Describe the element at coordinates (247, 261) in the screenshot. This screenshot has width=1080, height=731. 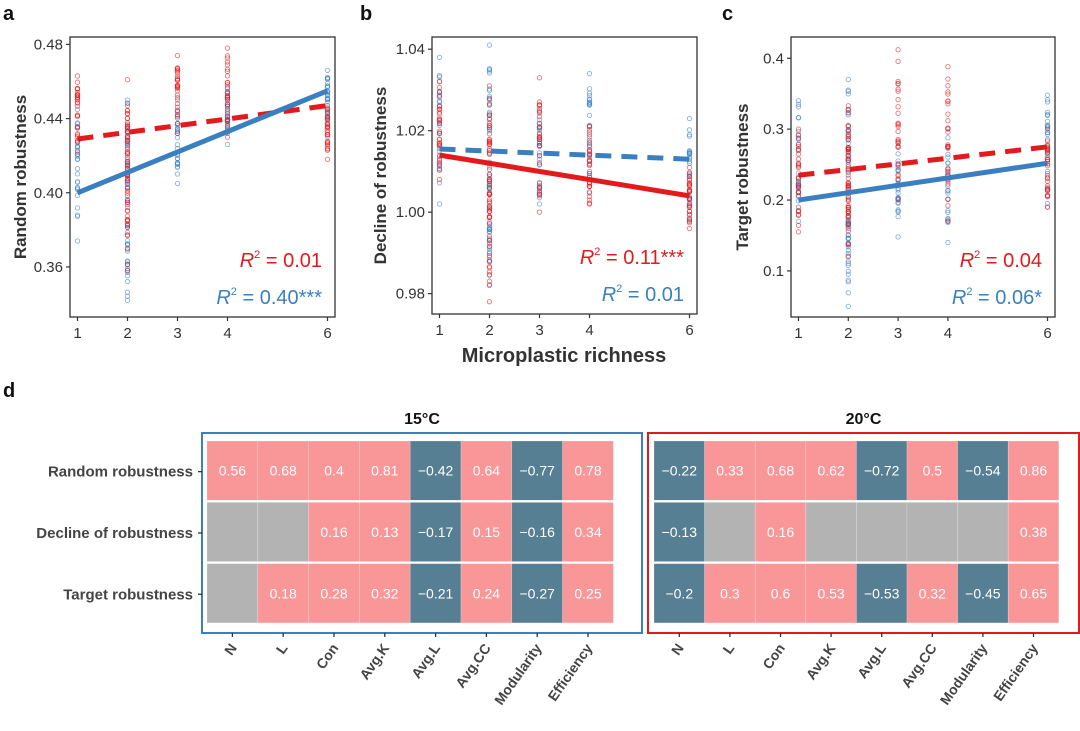
I see `r2-symbol: R` at that location.